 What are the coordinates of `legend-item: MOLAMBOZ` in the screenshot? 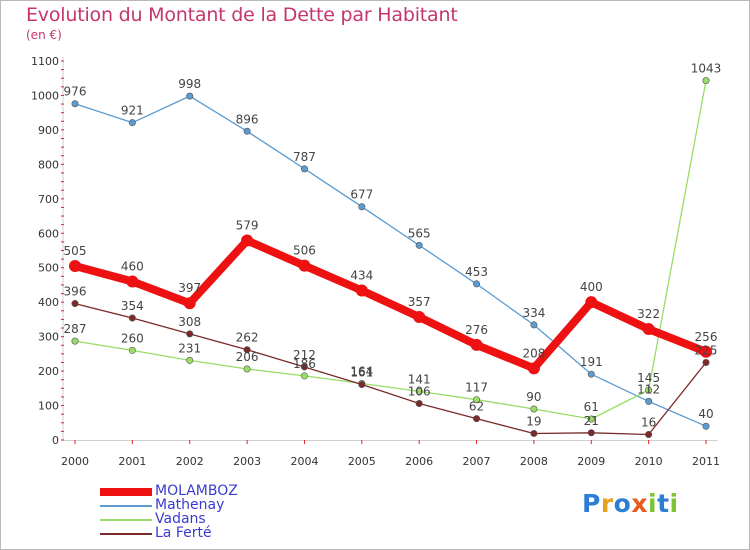 It's located at (200, 491).